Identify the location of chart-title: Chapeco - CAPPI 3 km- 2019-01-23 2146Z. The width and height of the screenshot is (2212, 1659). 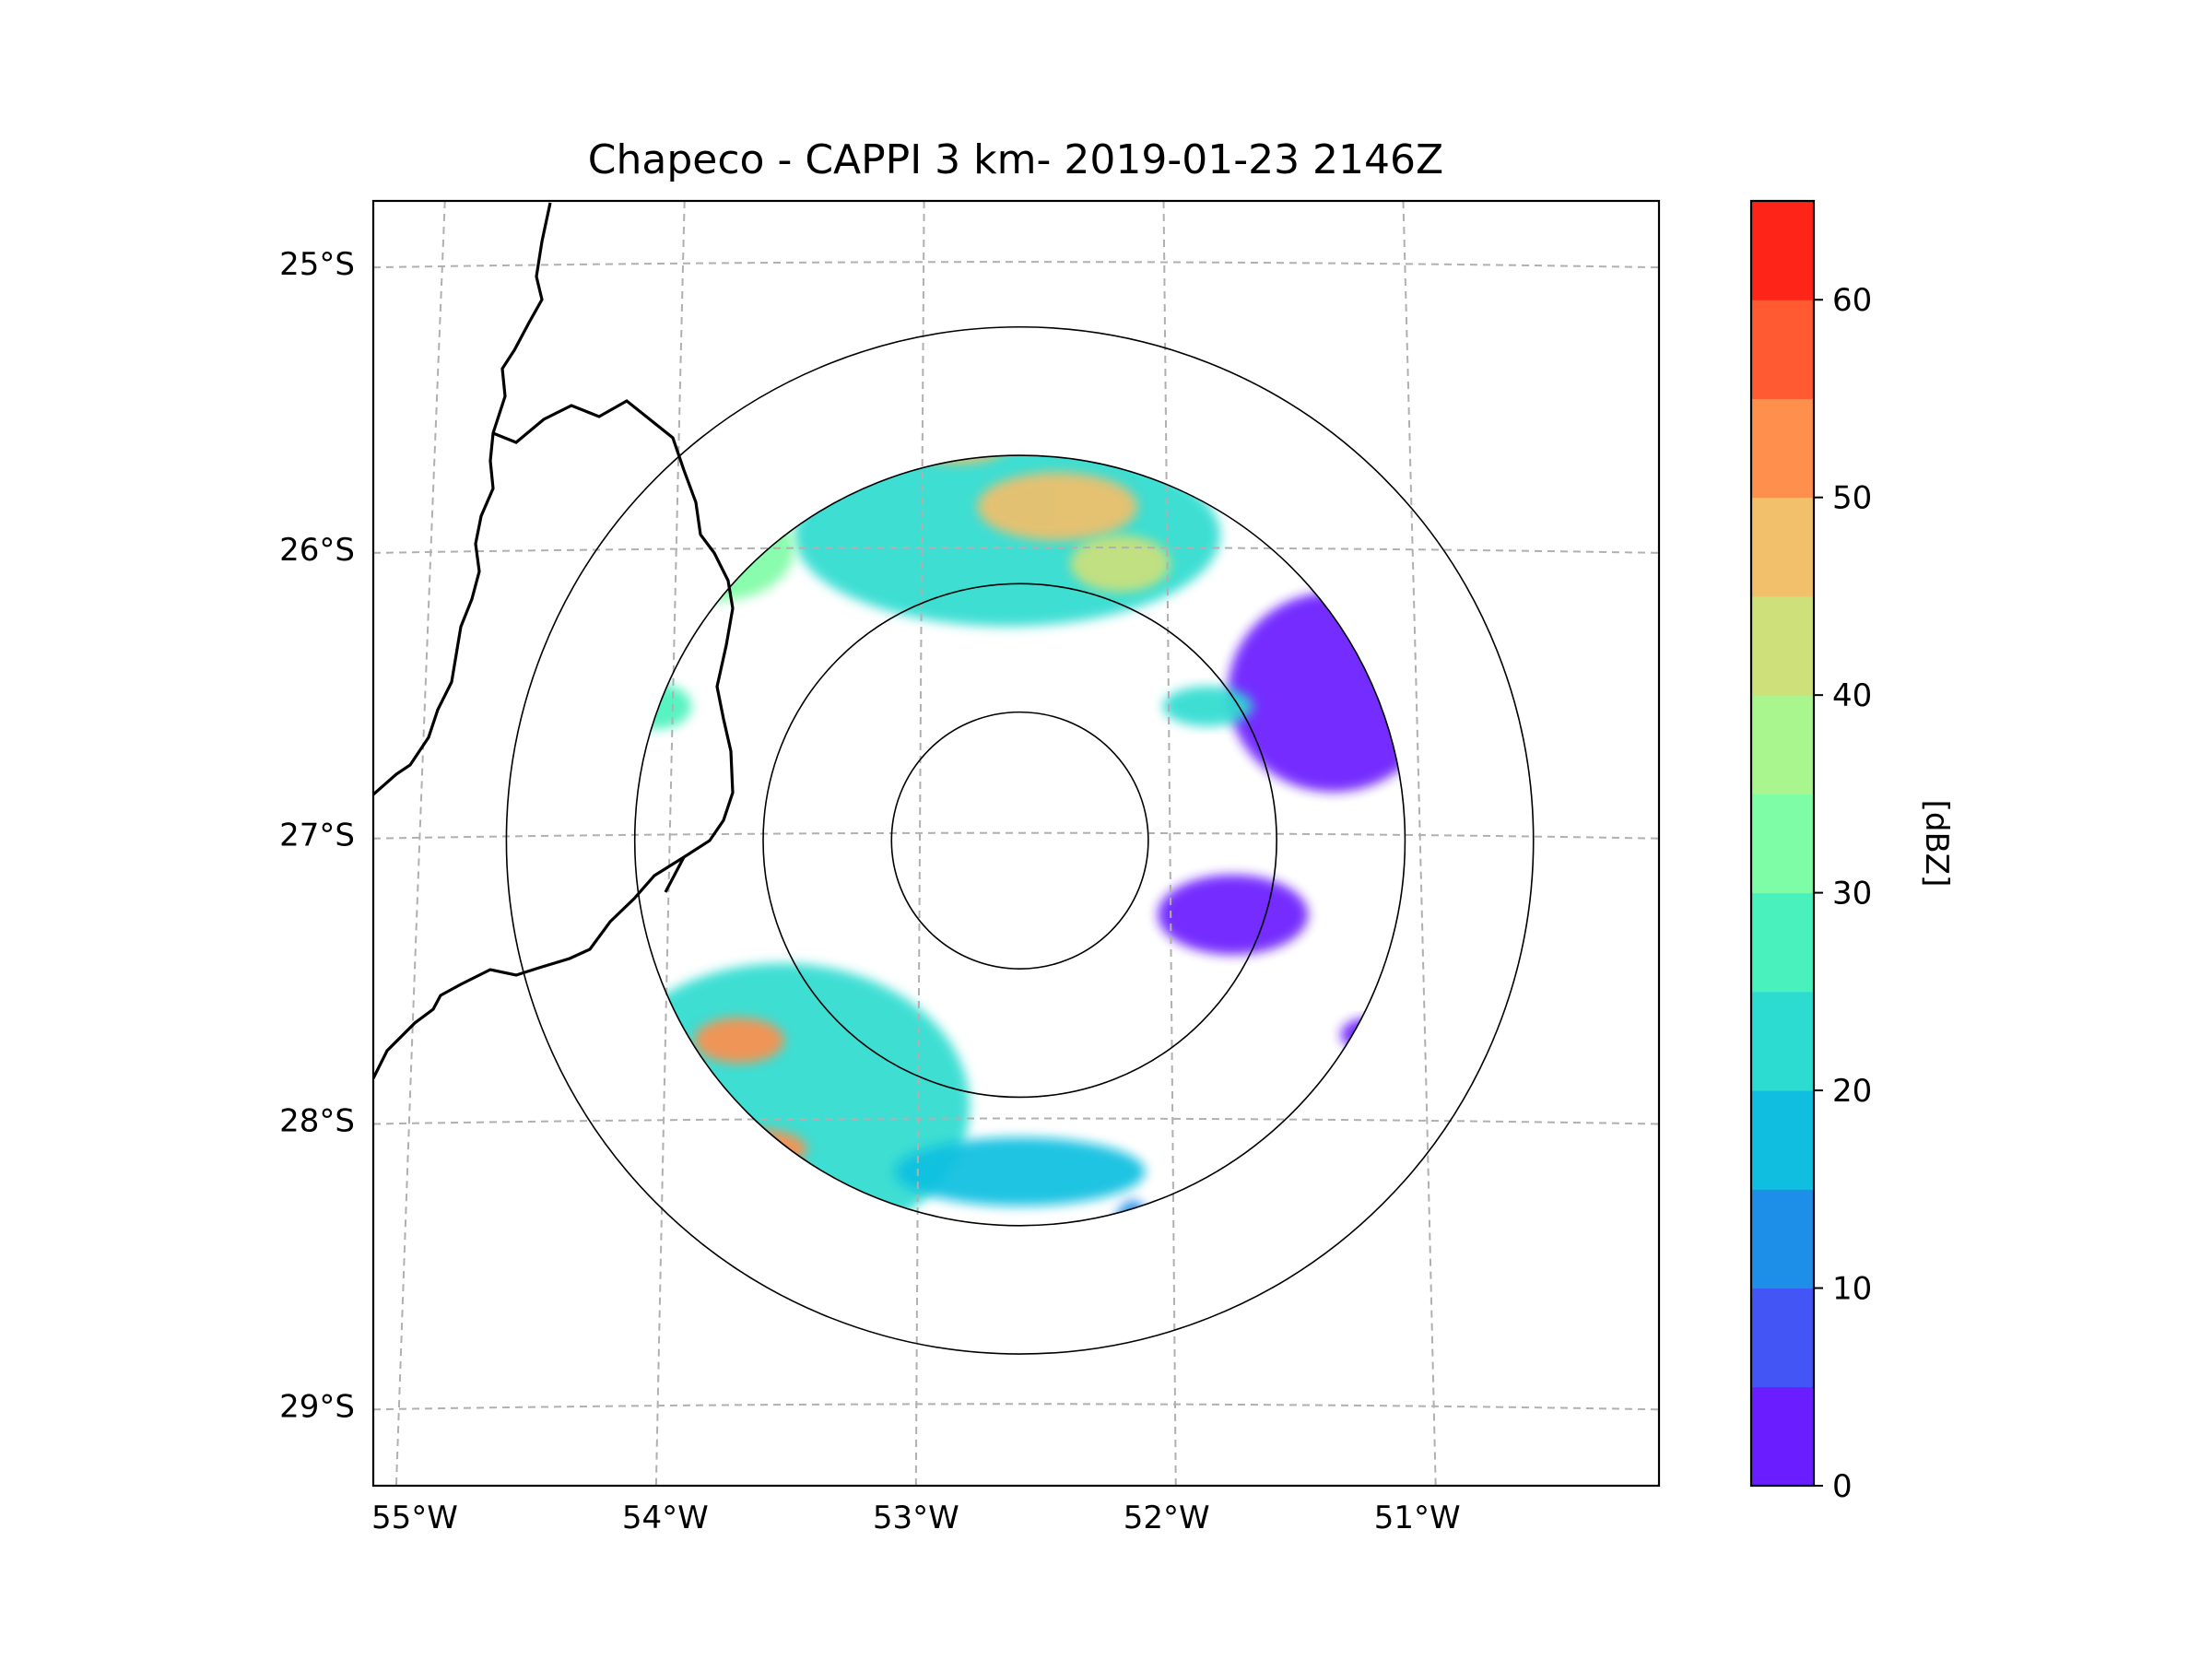
(1015, 159).